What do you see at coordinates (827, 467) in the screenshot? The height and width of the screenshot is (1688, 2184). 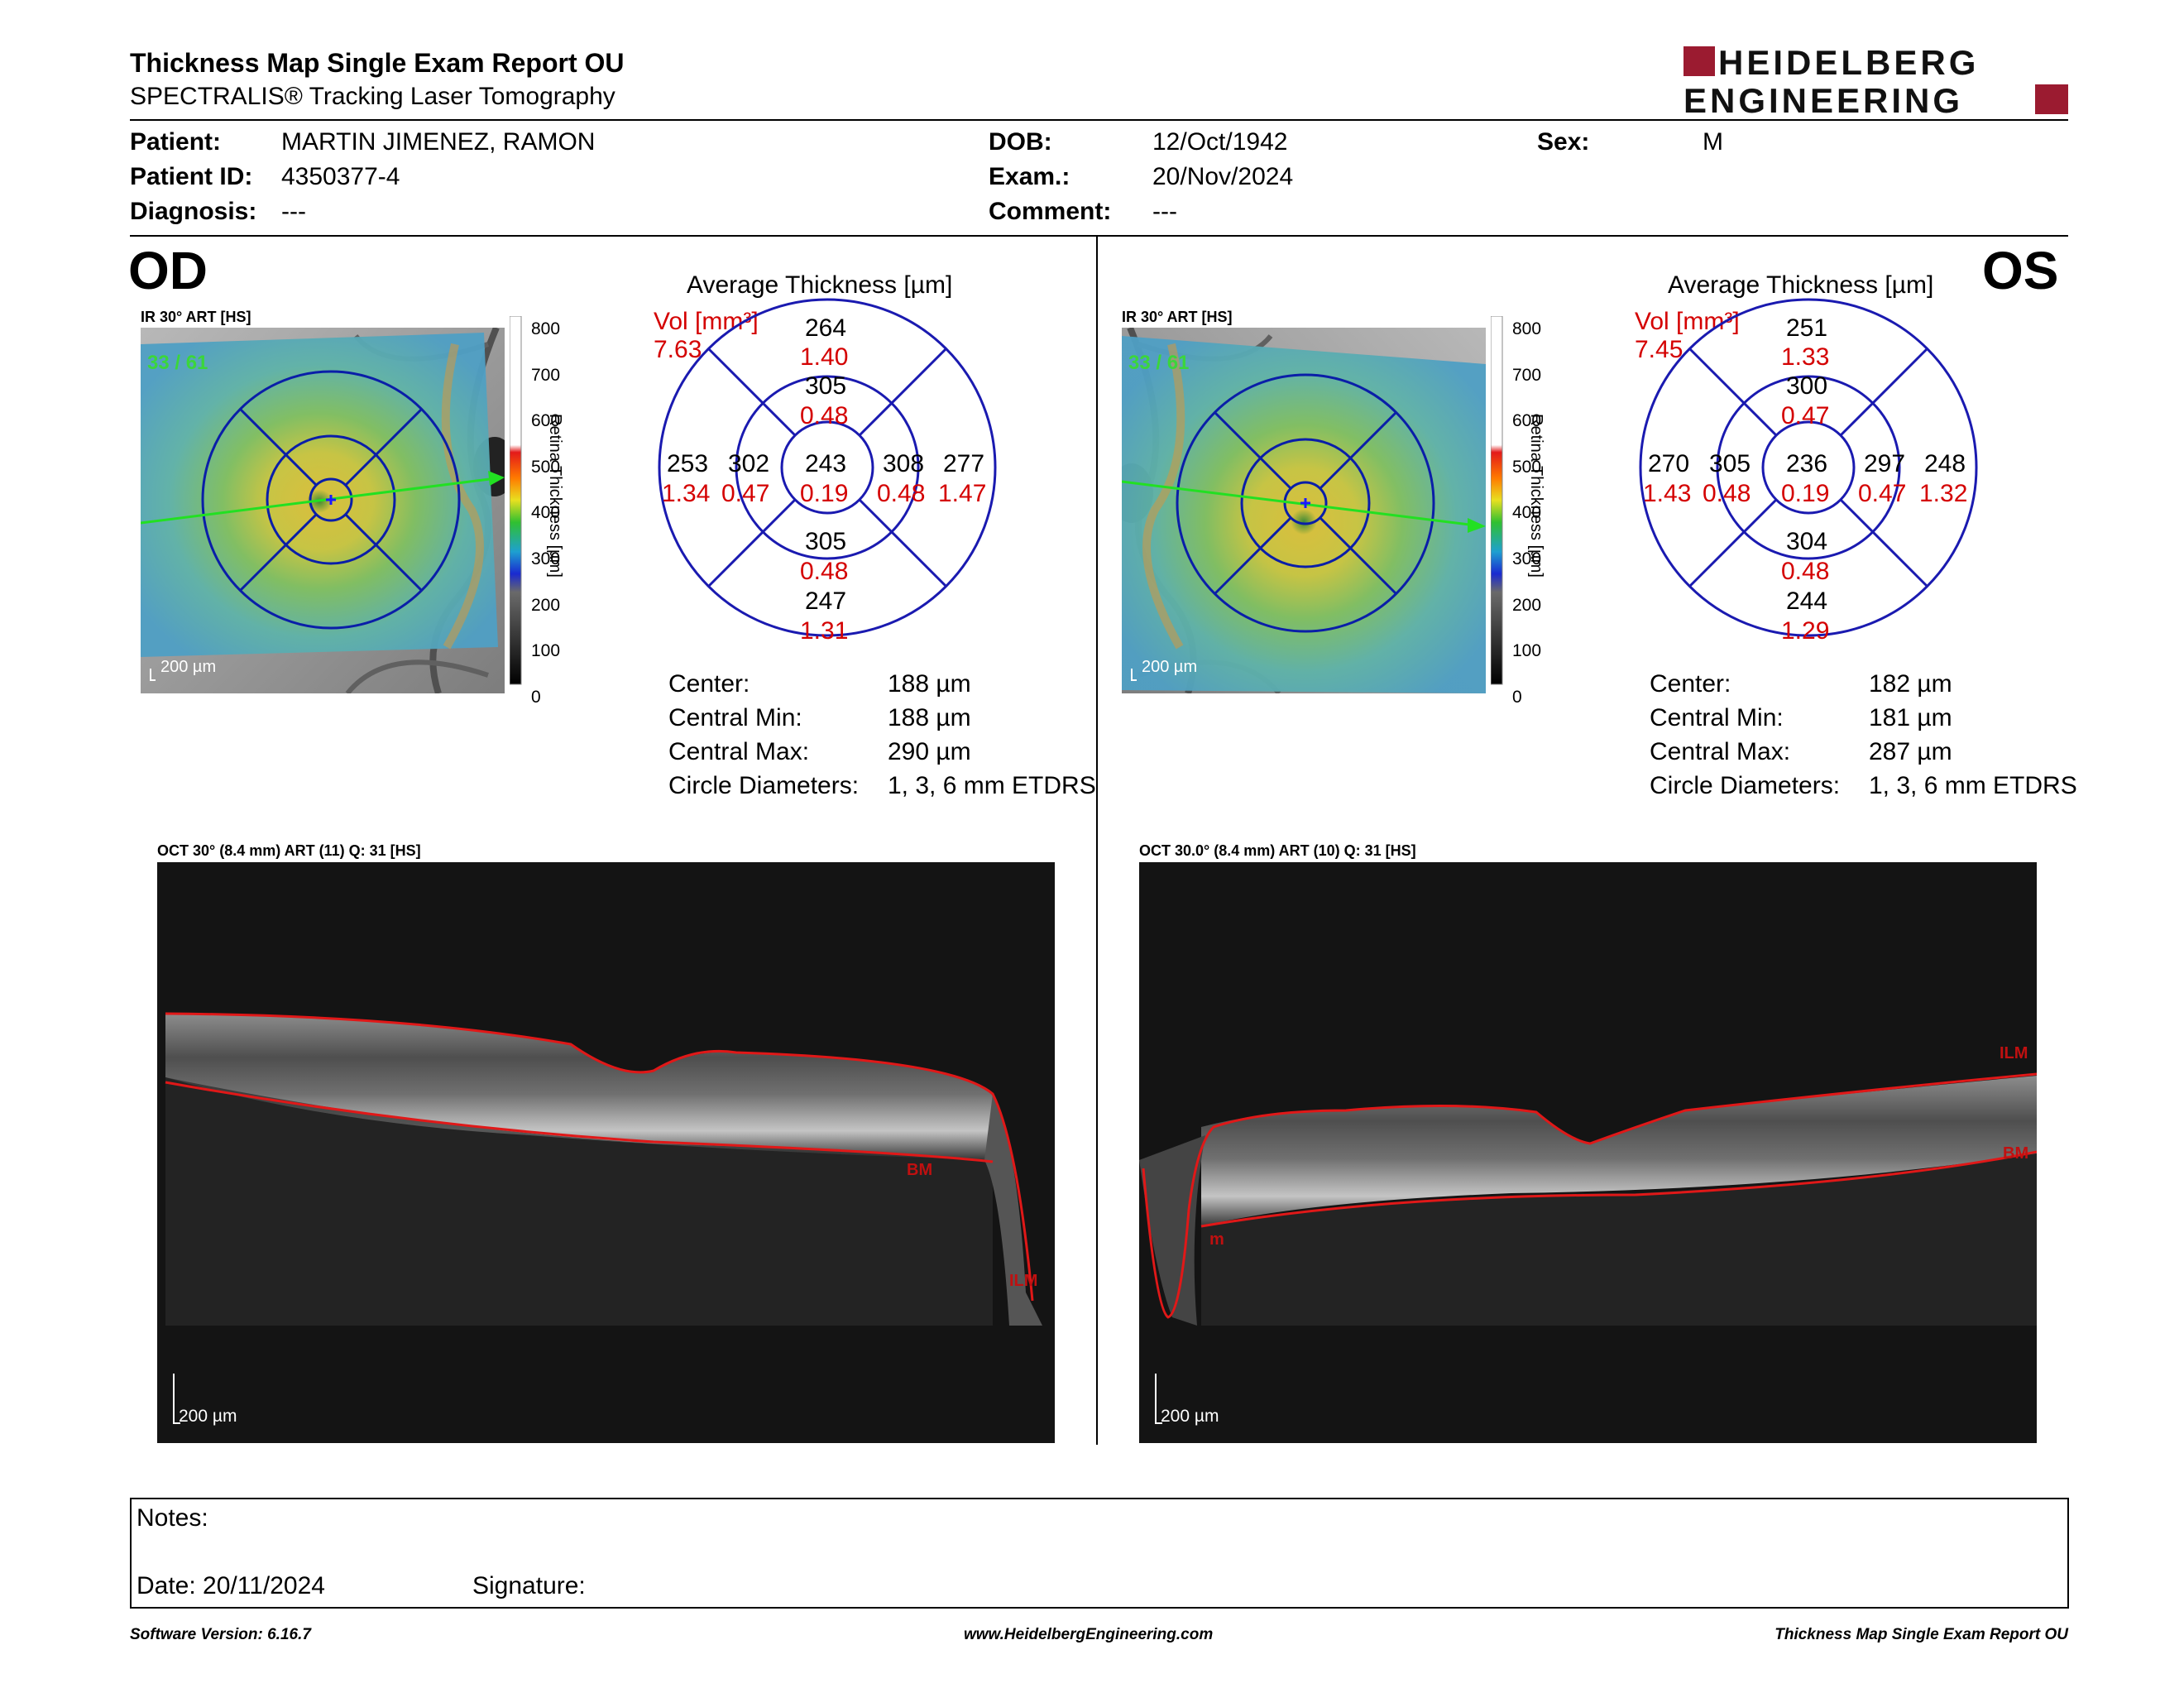 I see `etdrs-grid-od` at bounding box center [827, 467].